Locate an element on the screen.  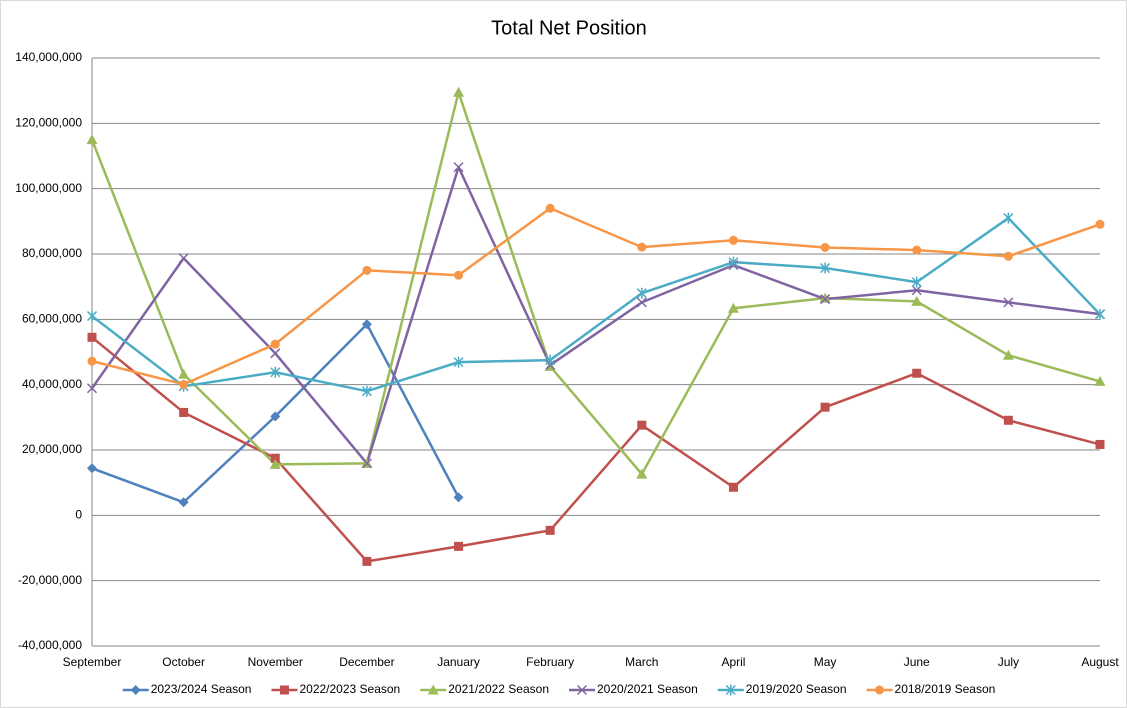
x-tick-label: July is located at coordinates (1008, 662).